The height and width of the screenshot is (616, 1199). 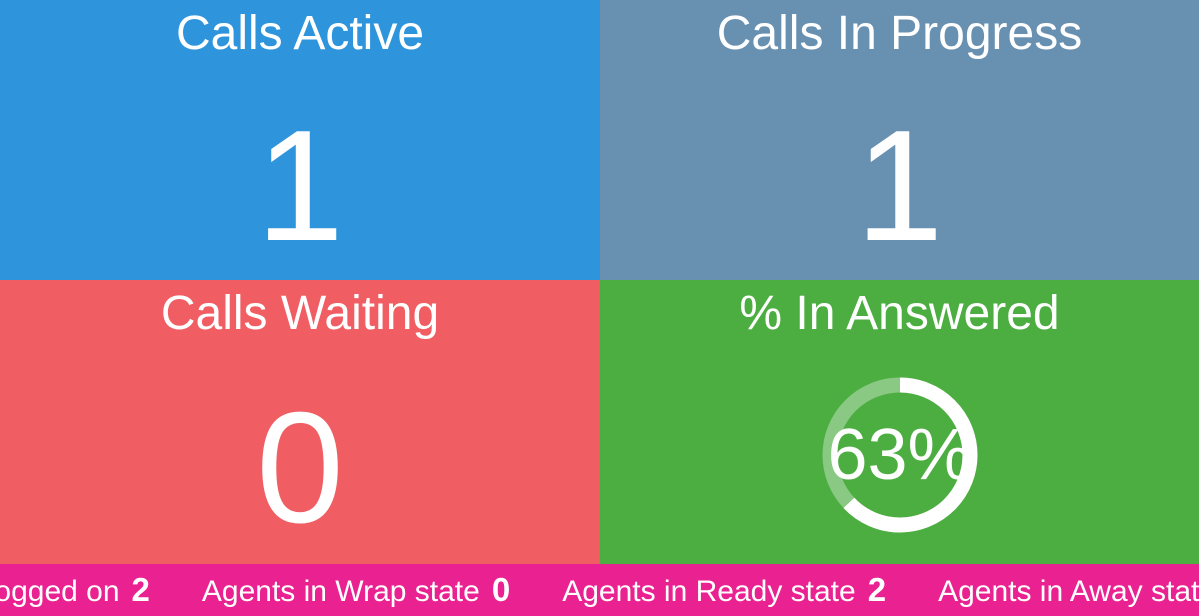 I want to click on ticker-item-label: Agents in Away state, so click(x=1068, y=591).